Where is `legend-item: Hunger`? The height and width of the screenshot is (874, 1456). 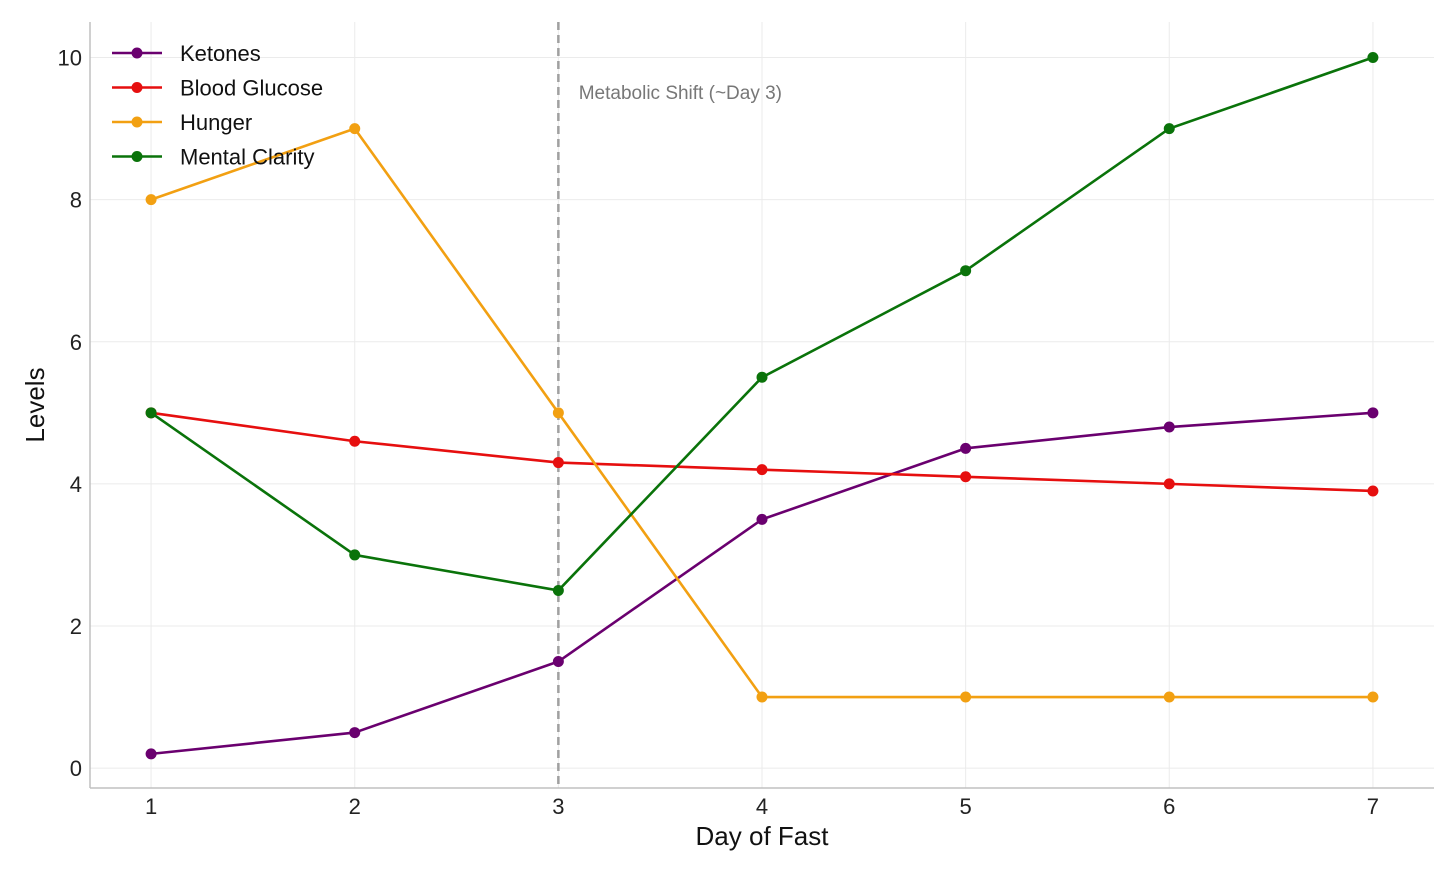 legend-item: Hunger is located at coordinates (182, 122).